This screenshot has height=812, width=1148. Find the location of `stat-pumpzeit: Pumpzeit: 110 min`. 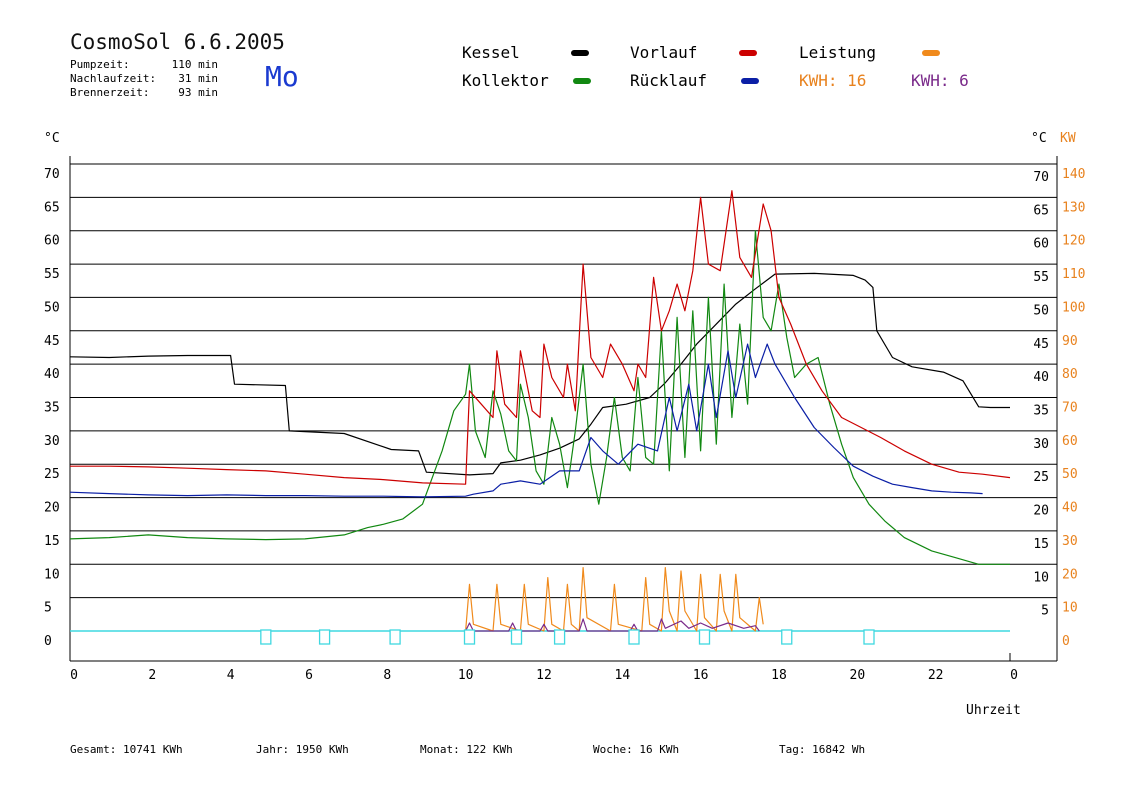

stat-pumpzeit: Pumpzeit: 110 min is located at coordinates (144, 64).